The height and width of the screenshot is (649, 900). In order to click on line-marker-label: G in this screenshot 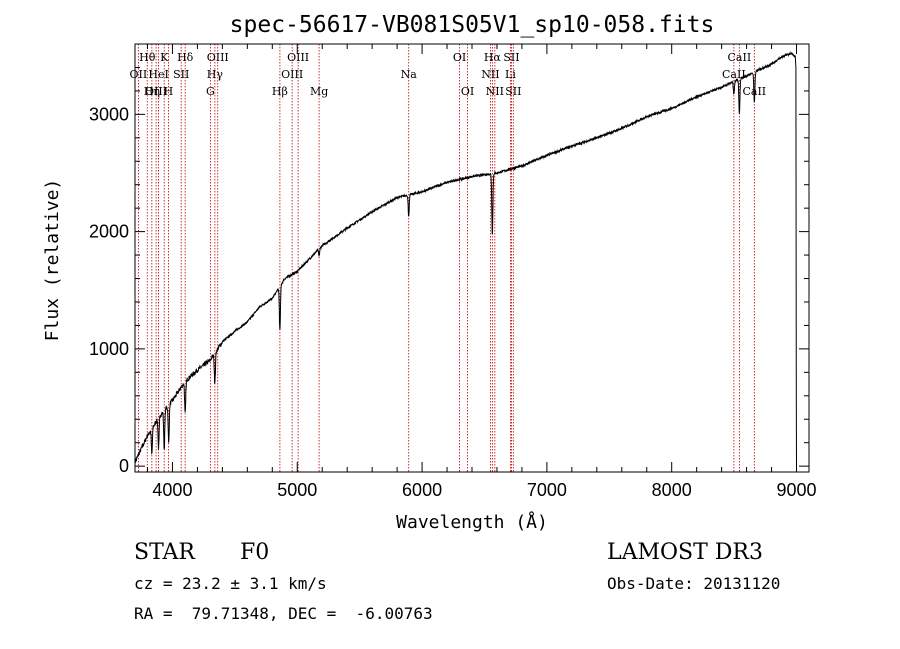, I will do `click(210, 91)`.